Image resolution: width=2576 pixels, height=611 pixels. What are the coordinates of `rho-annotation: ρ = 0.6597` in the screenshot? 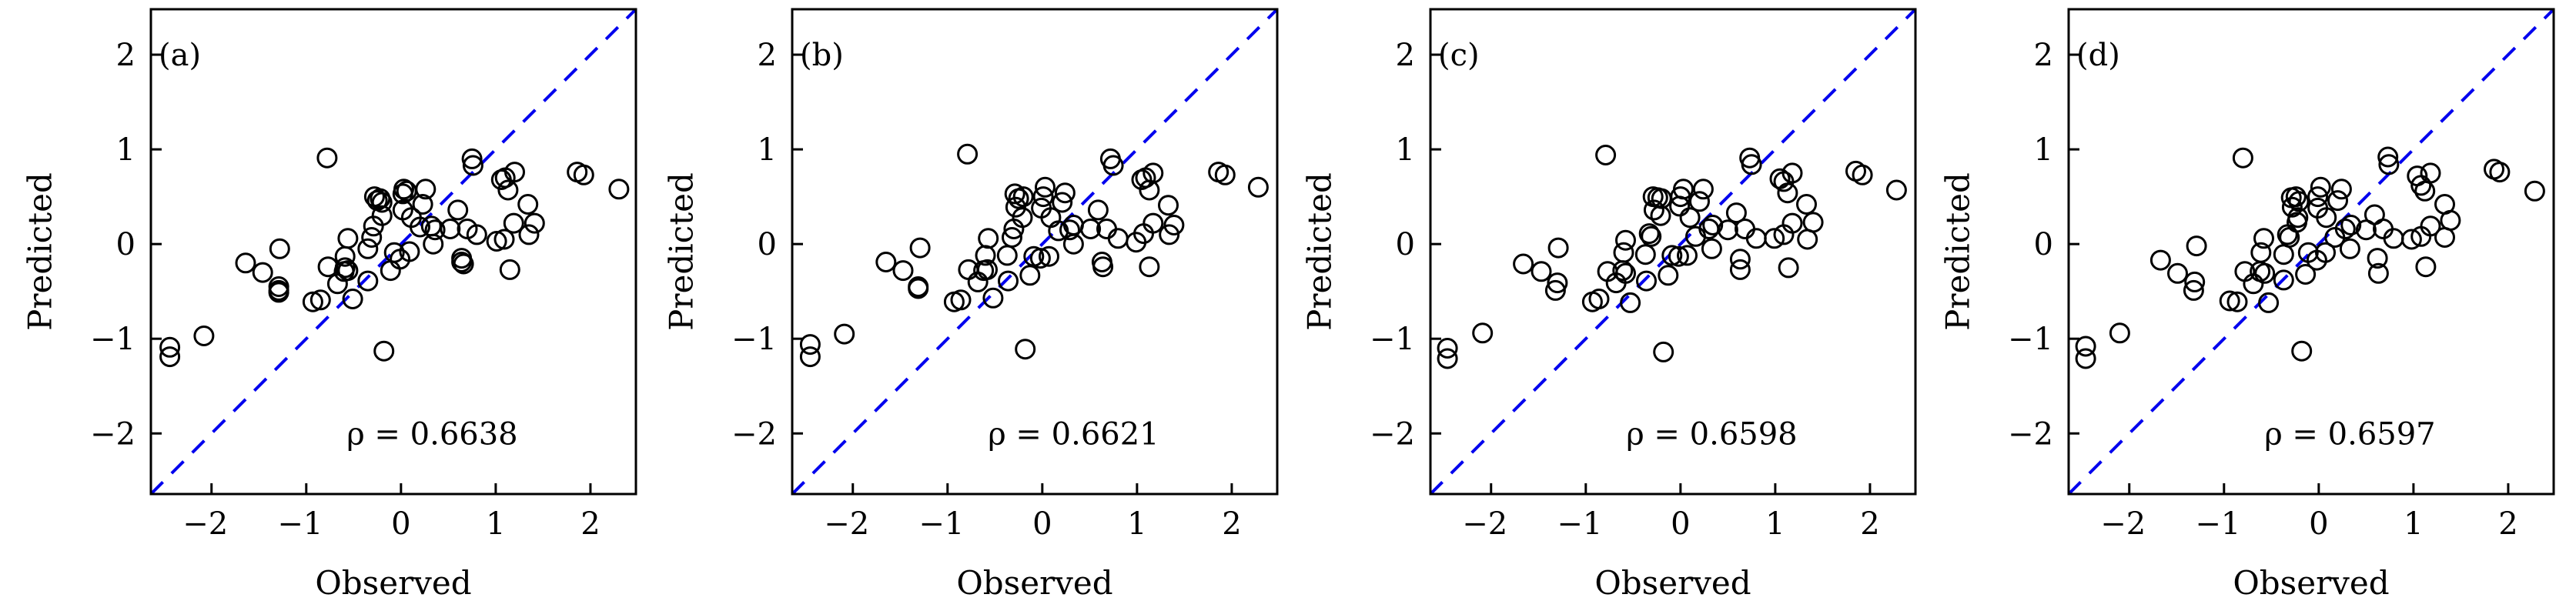 It's located at (2349, 434).